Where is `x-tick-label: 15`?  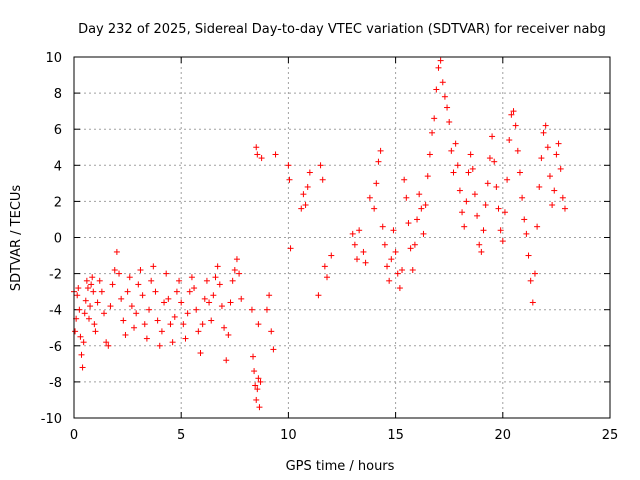 x-tick-label: 15 is located at coordinates (395, 435).